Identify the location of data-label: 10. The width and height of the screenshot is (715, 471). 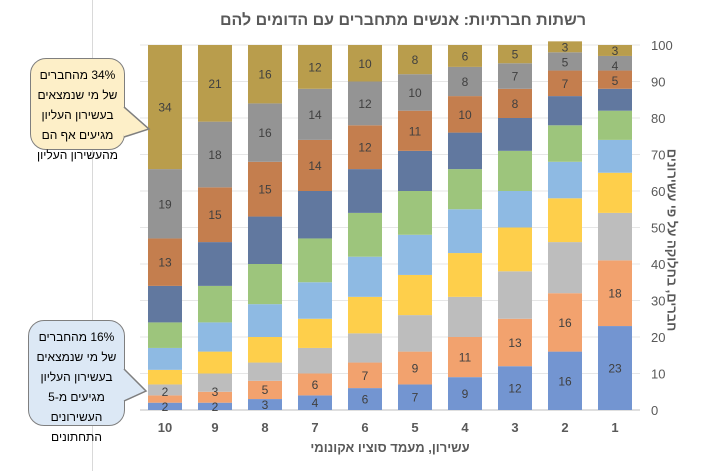
(365, 64).